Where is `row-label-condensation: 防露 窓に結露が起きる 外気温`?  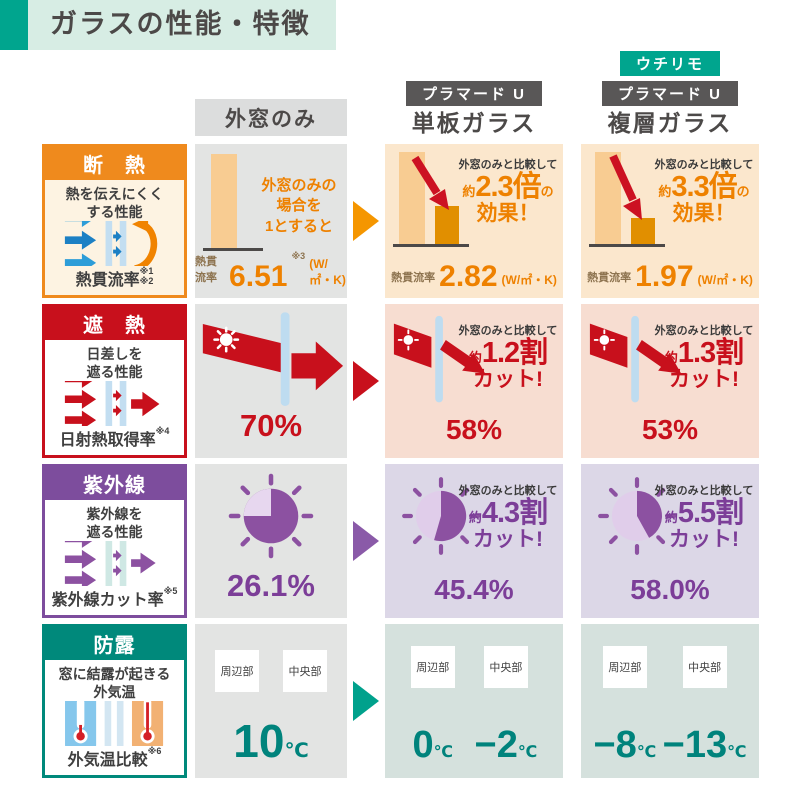
row-label-condensation: 防露 窓に結露が起きる 外気温 is located at coordinates (114, 701).